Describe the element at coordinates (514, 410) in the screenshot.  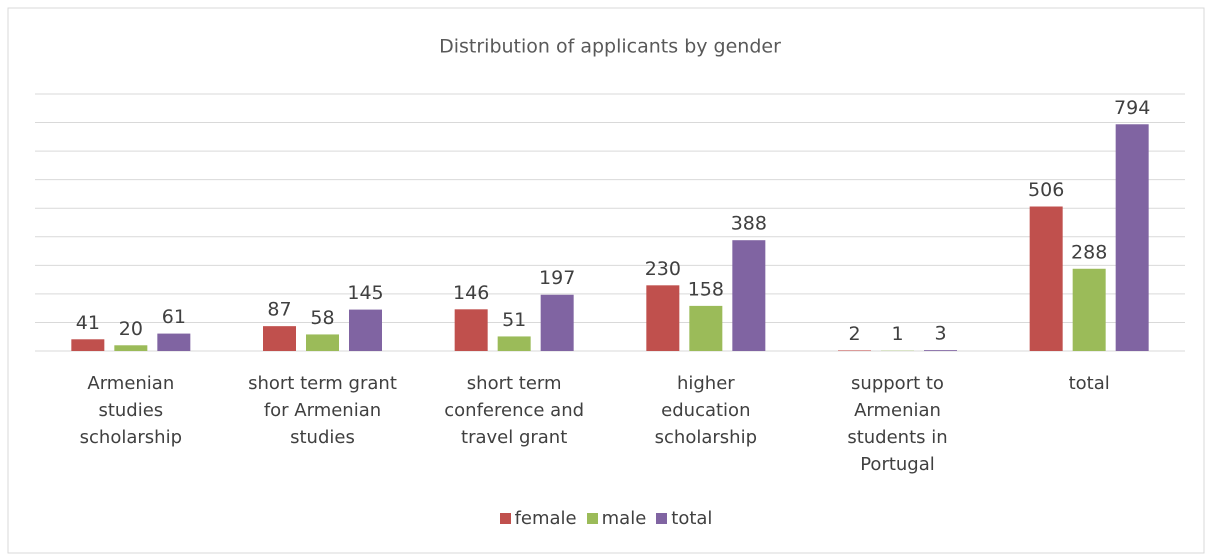
I see `x-tick-label: short term conference and travel grant` at that location.